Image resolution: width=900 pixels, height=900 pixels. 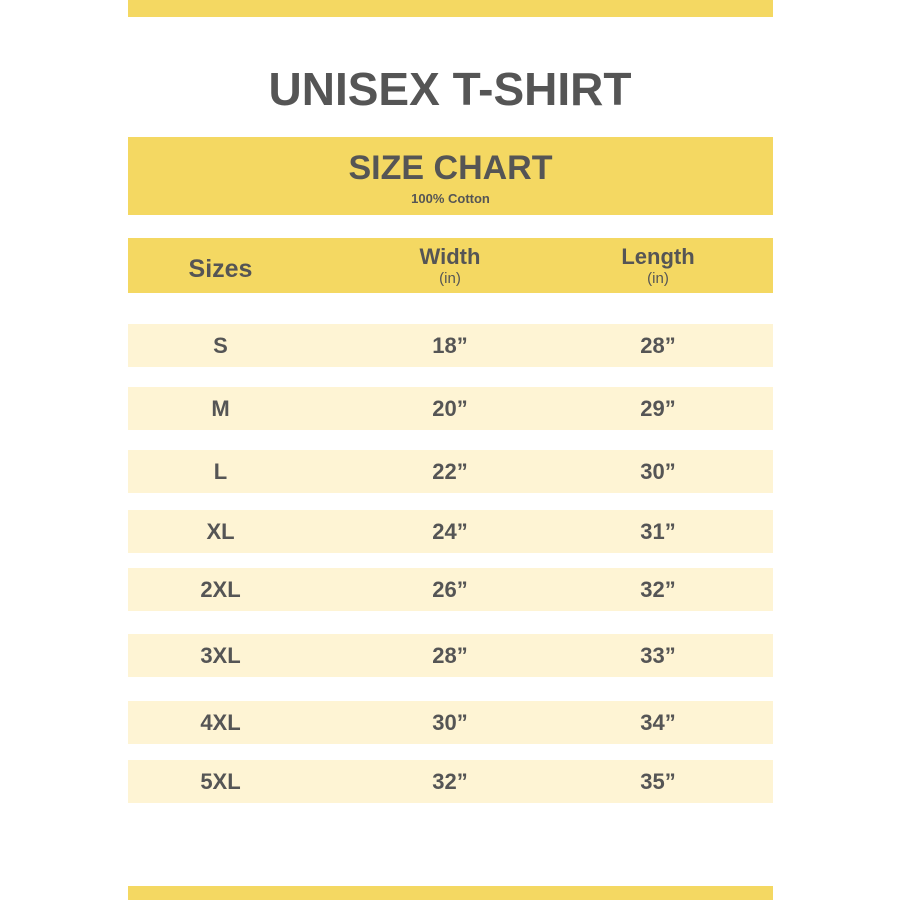 I want to click on cell-width: 22”, so click(x=450, y=471).